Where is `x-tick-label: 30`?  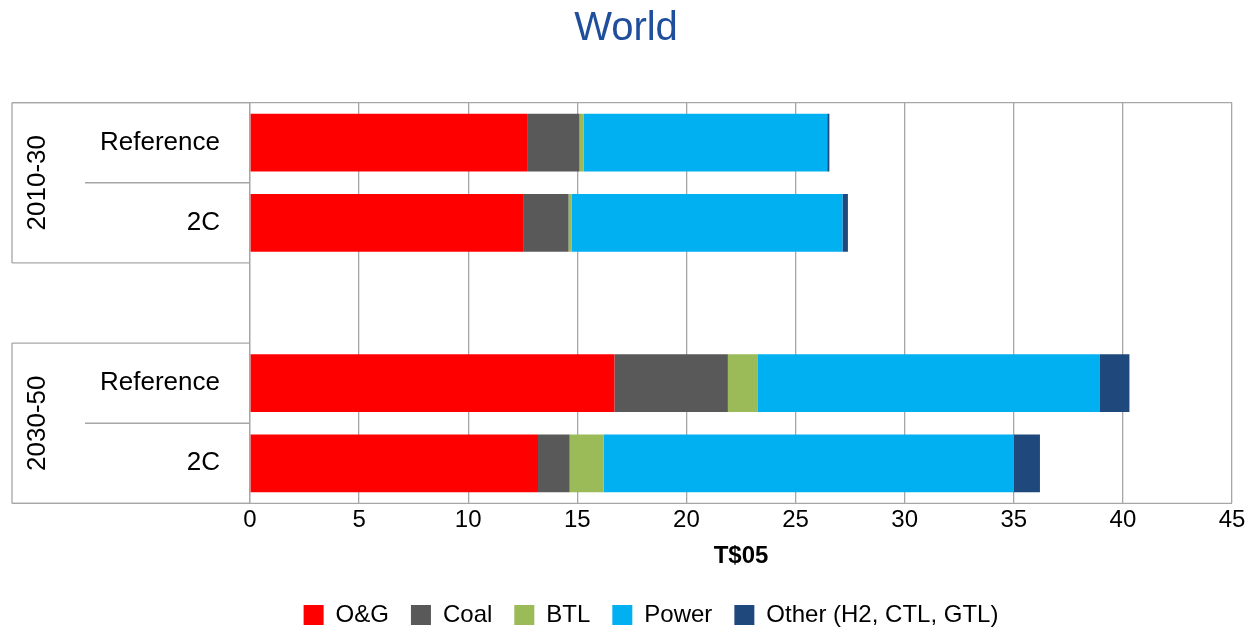 x-tick-label: 30 is located at coordinates (904, 519).